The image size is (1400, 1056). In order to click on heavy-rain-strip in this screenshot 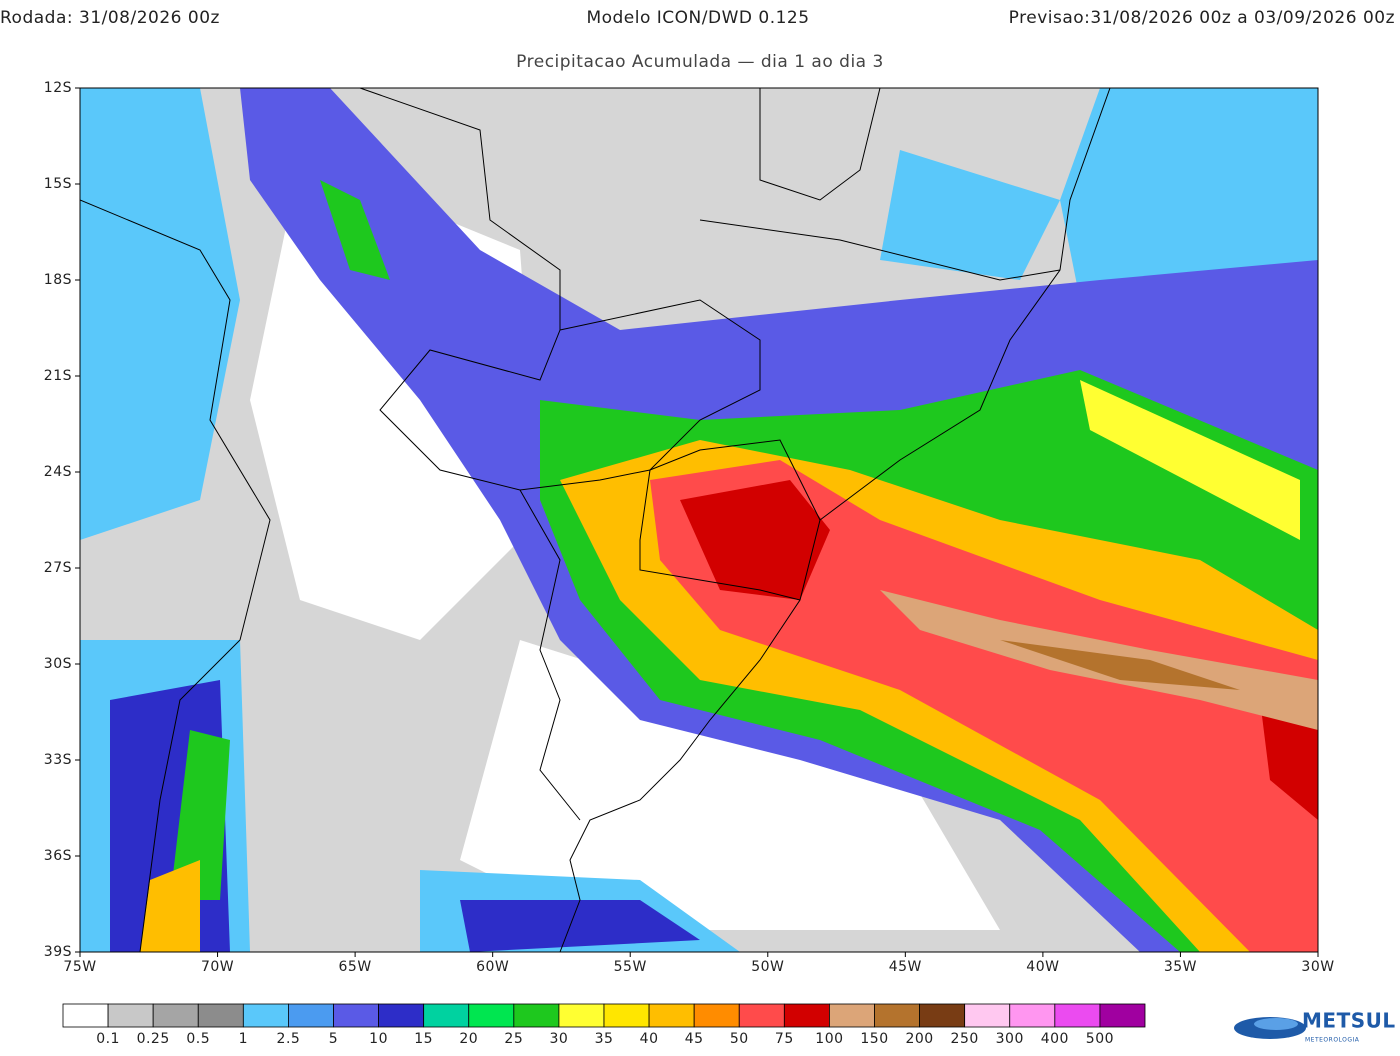, I will do `click(1190, 460)`.